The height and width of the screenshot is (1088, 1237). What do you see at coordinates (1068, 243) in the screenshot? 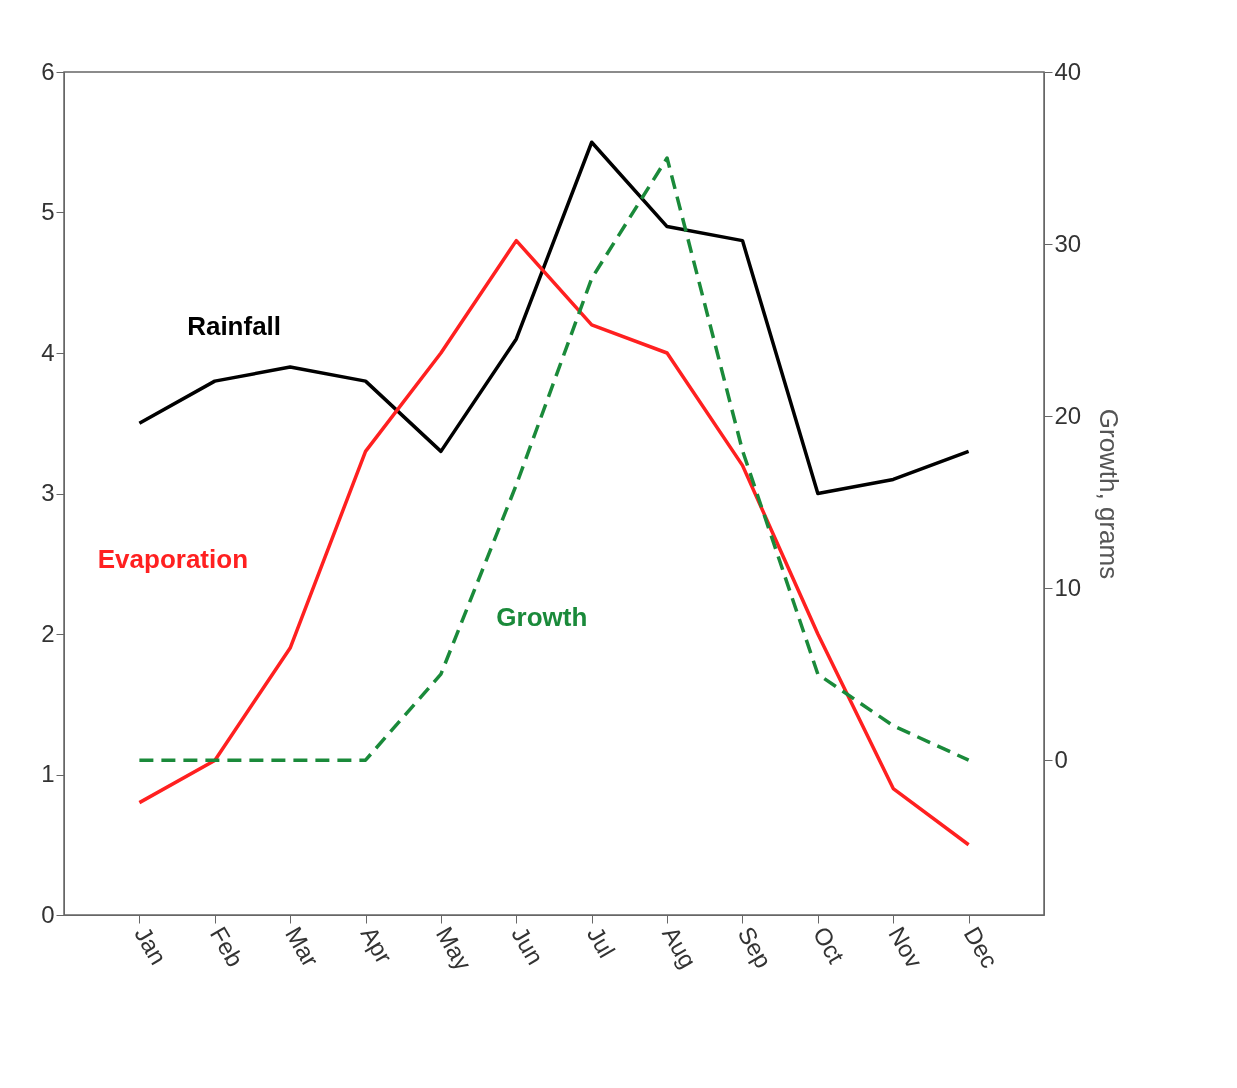
I see `y2-tick-label: 30` at bounding box center [1068, 243].